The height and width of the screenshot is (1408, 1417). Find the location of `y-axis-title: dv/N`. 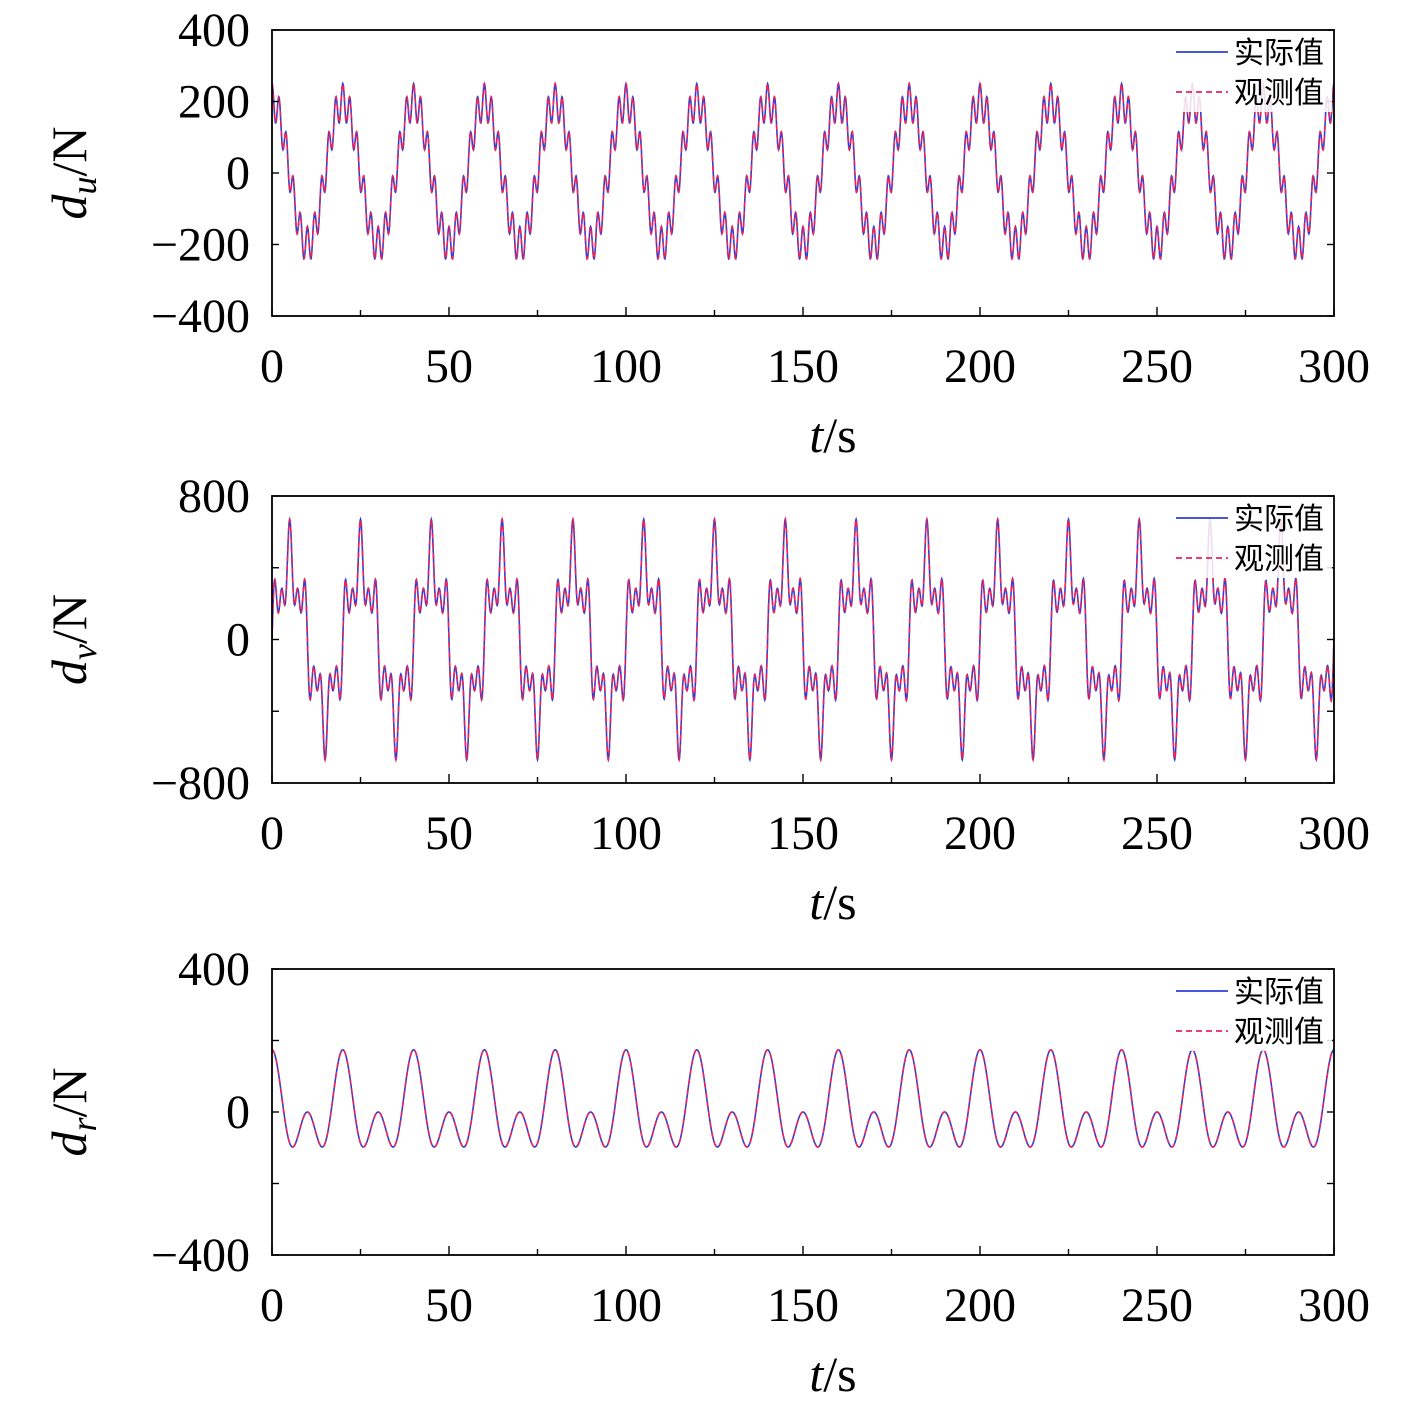

y-axis-title: dv/N is located at coordinates (72, 639).